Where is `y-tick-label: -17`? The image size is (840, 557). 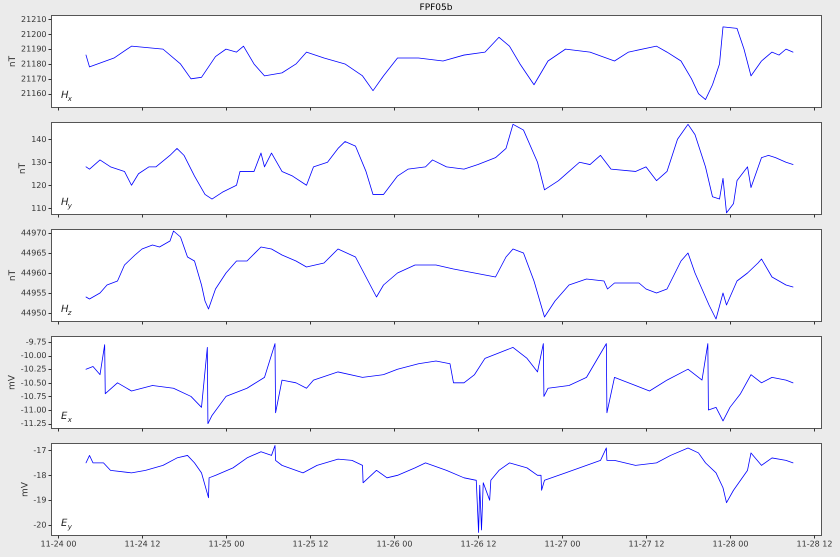 y-tick-label: -17 is located at coordinates (39, 450).